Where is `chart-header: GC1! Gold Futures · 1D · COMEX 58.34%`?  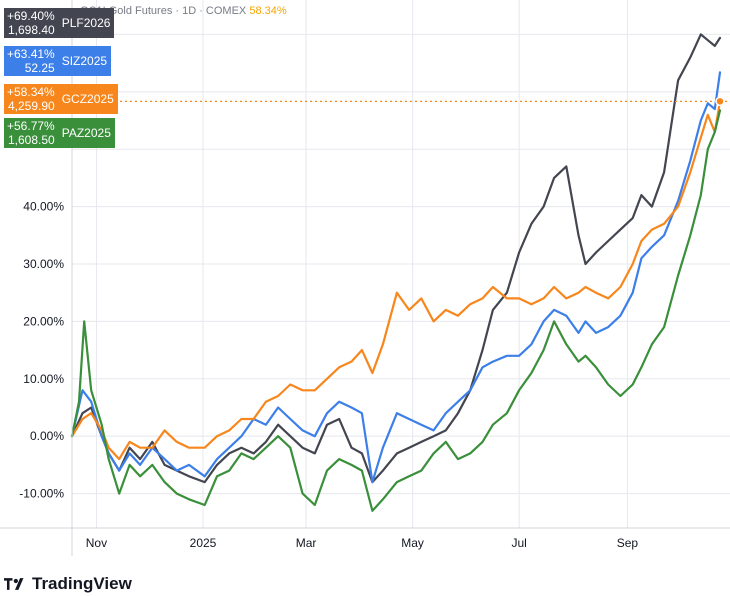
chart-header: GC1! Gold Futures · 1D · COMEX 58.34% is located at coordinates (183, 11).